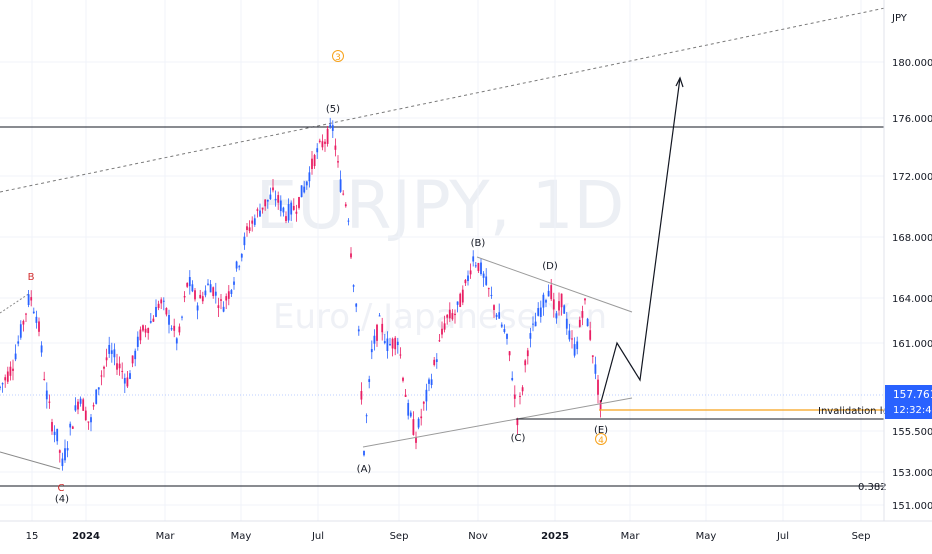 This screenshot has width=932, height=554. What do you see at coordinates (912, 506) in the screenshot?
I see `price-tick-label: 151.000` at bounding box center [912, 506].